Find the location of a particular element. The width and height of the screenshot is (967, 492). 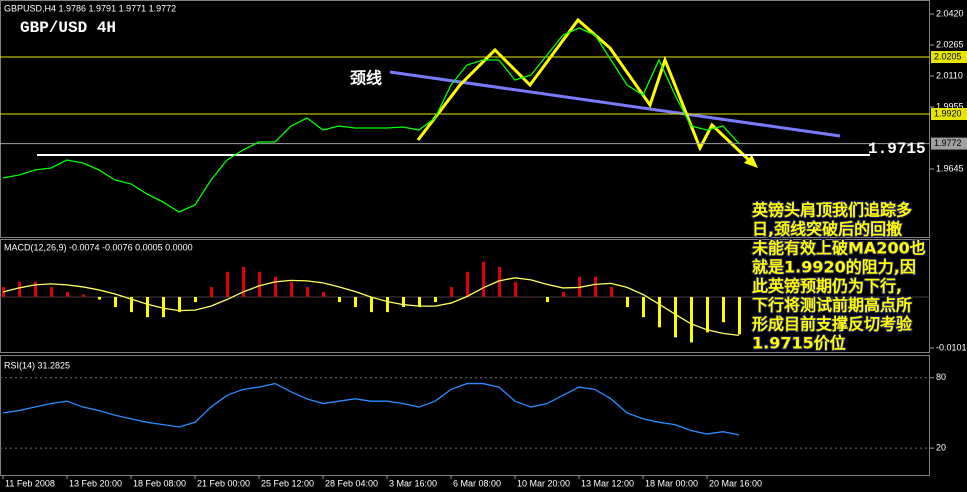

comment-line: 下行将测试前期高点所 is located at coordinates (832, 305).